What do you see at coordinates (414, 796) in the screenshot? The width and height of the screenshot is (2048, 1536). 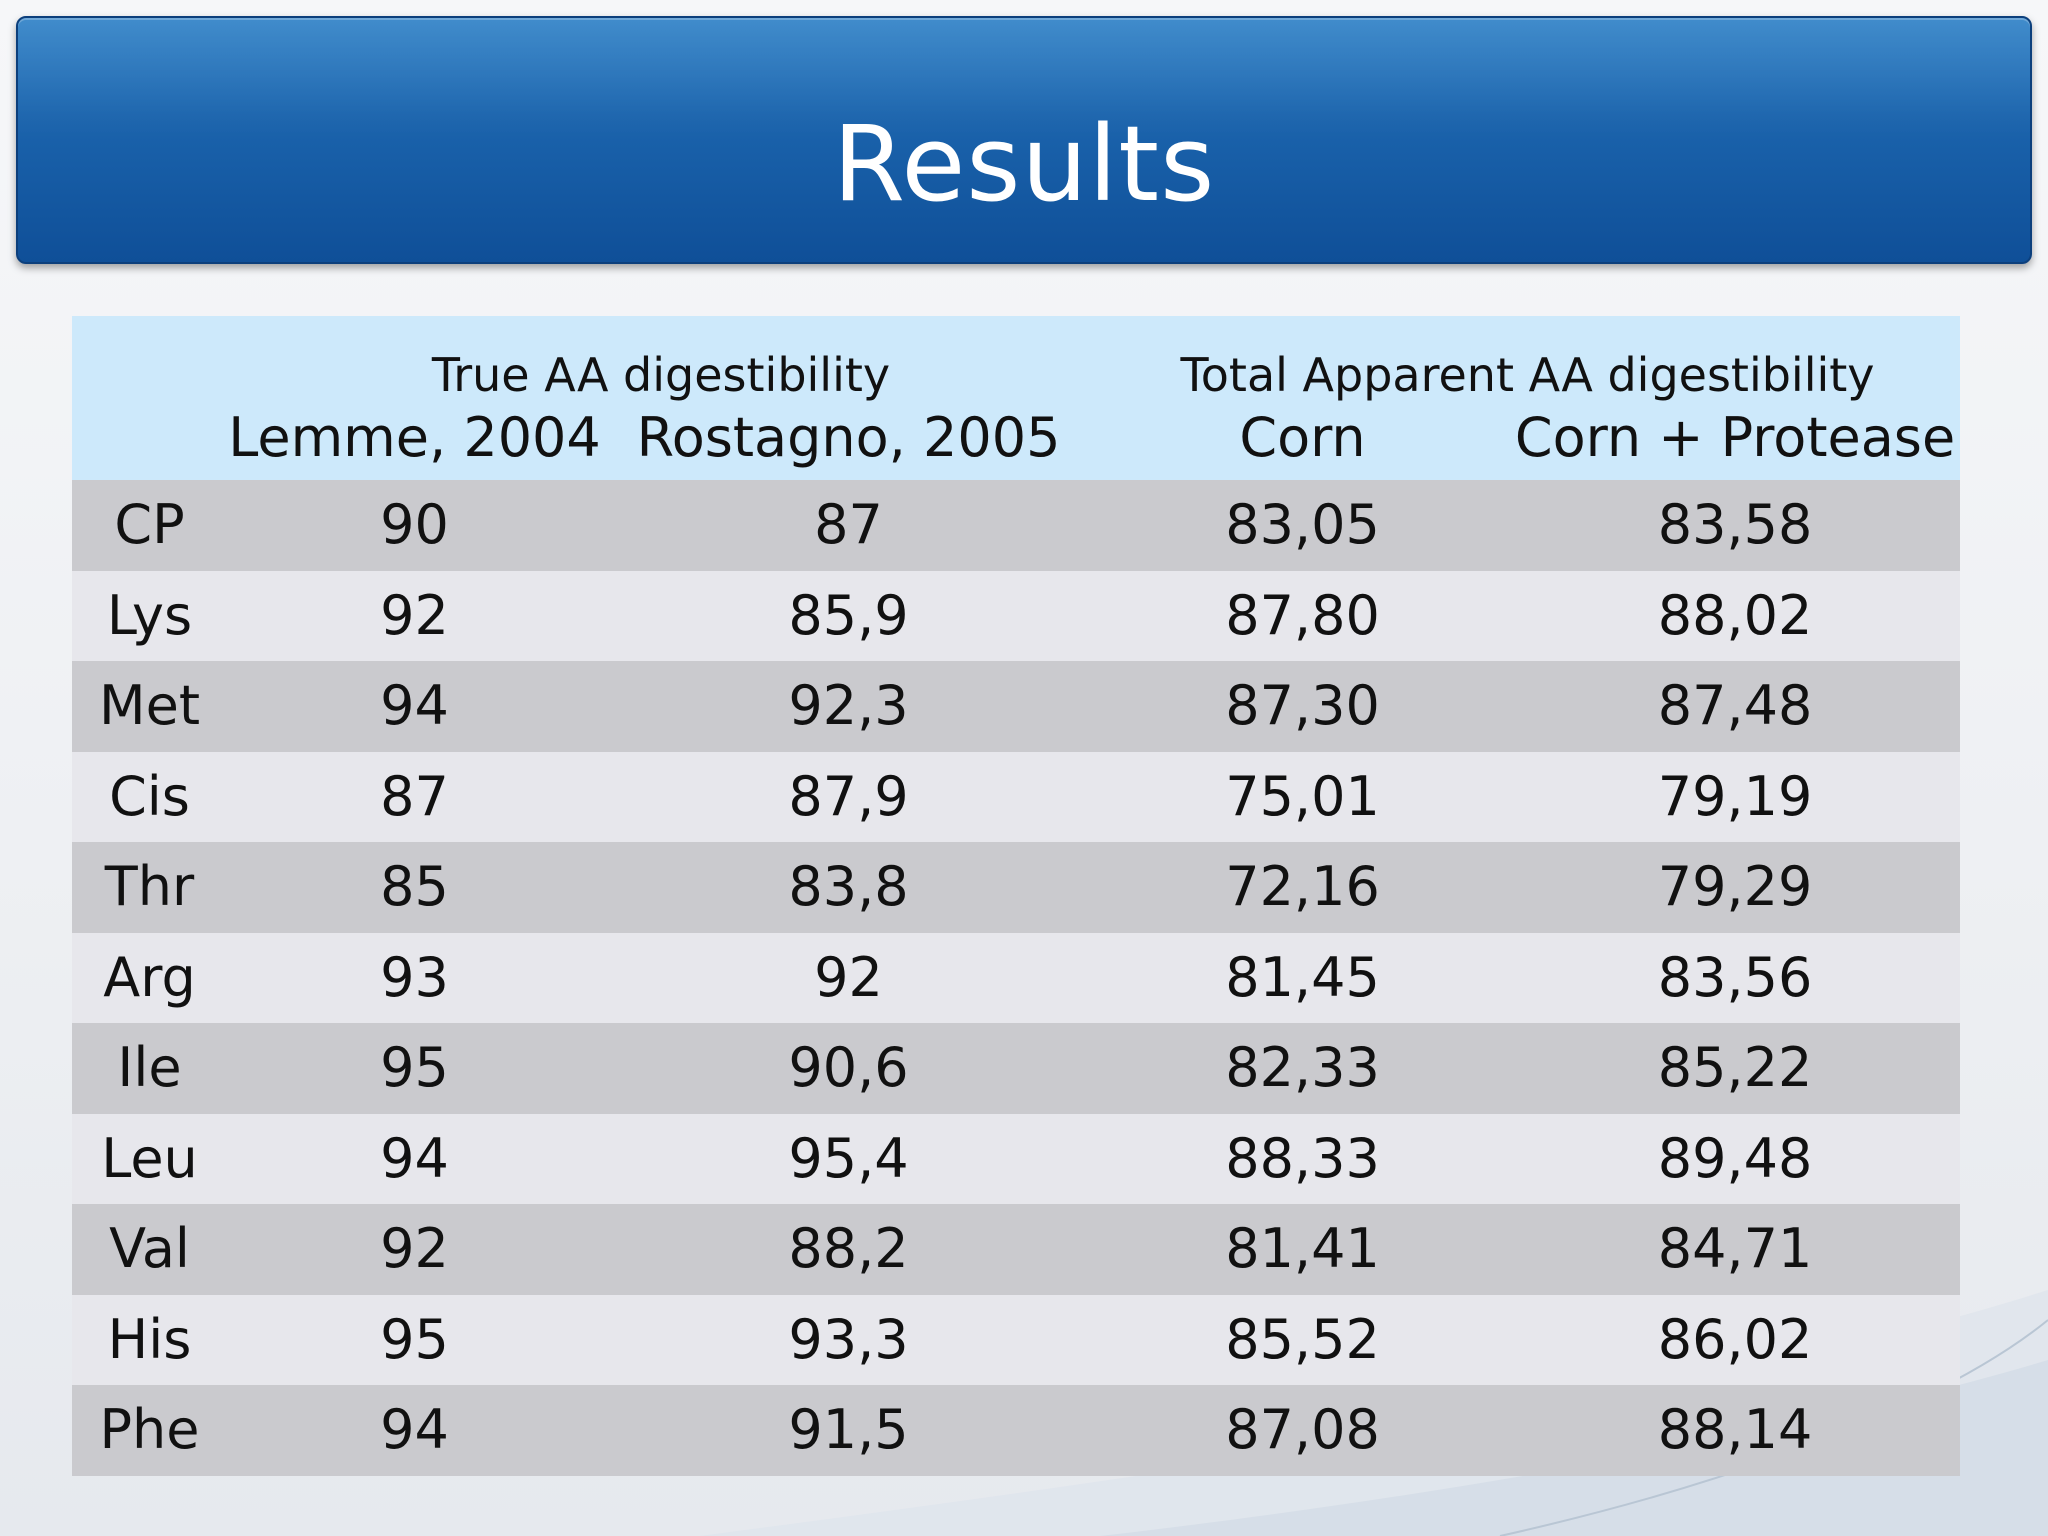 I see `cell-lemme: 87` at bounding box center [414, 796].